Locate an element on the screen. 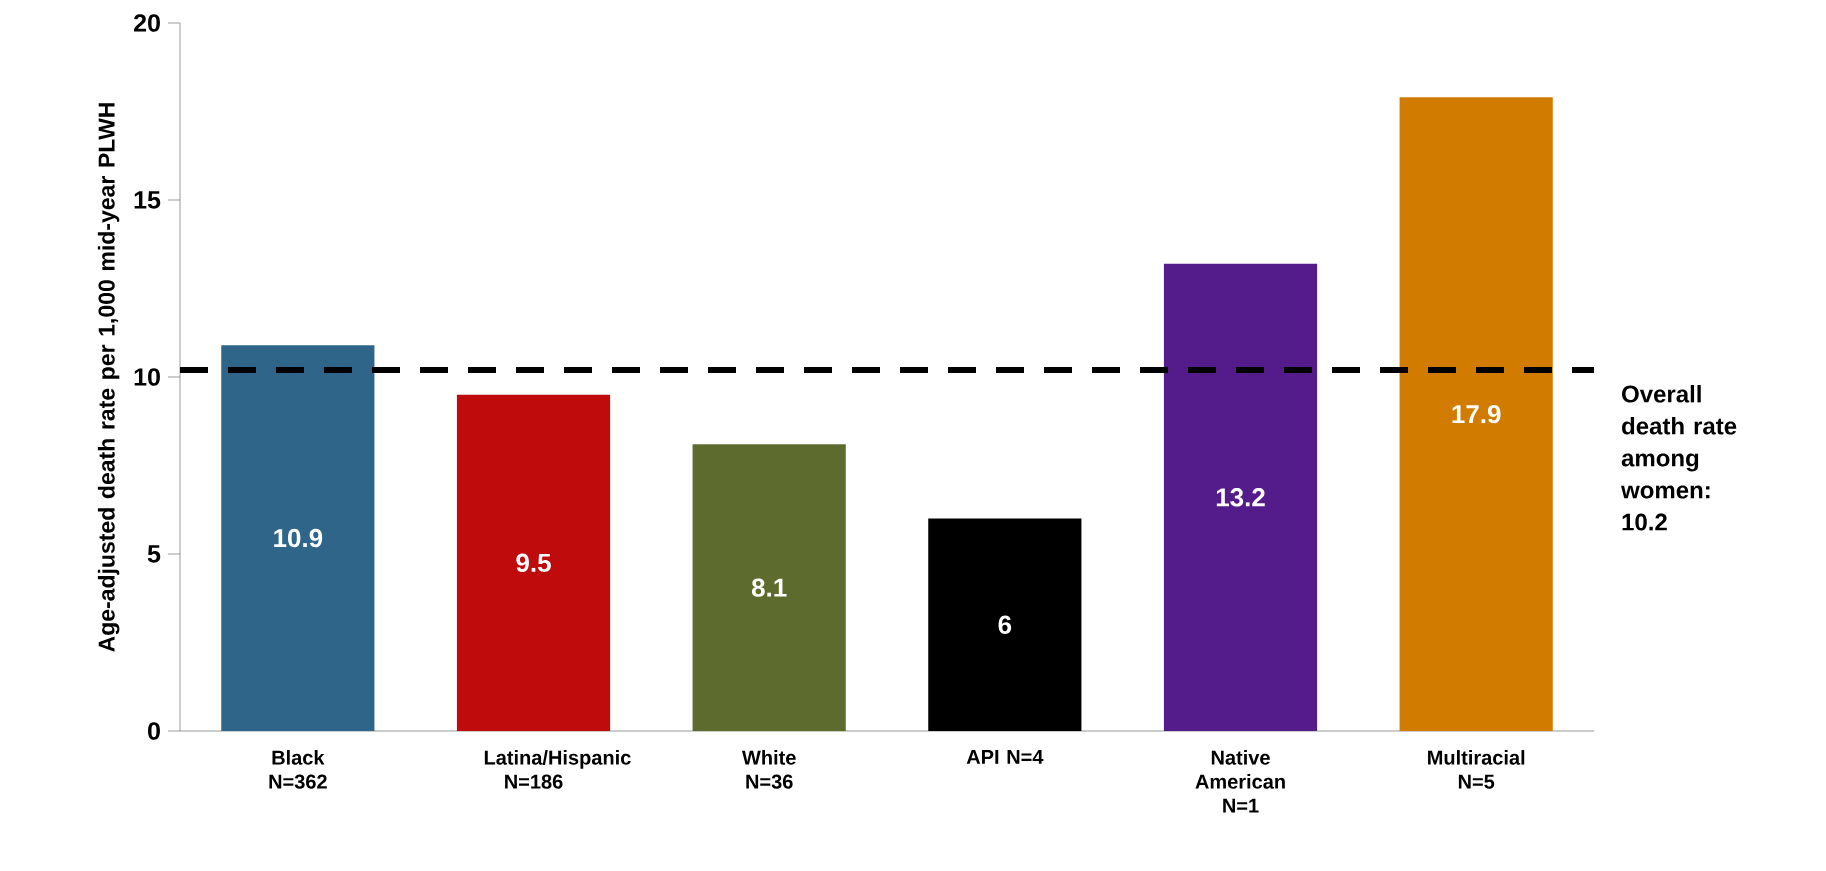  y-tick-label: 15 is located at coordinates (147, 200).